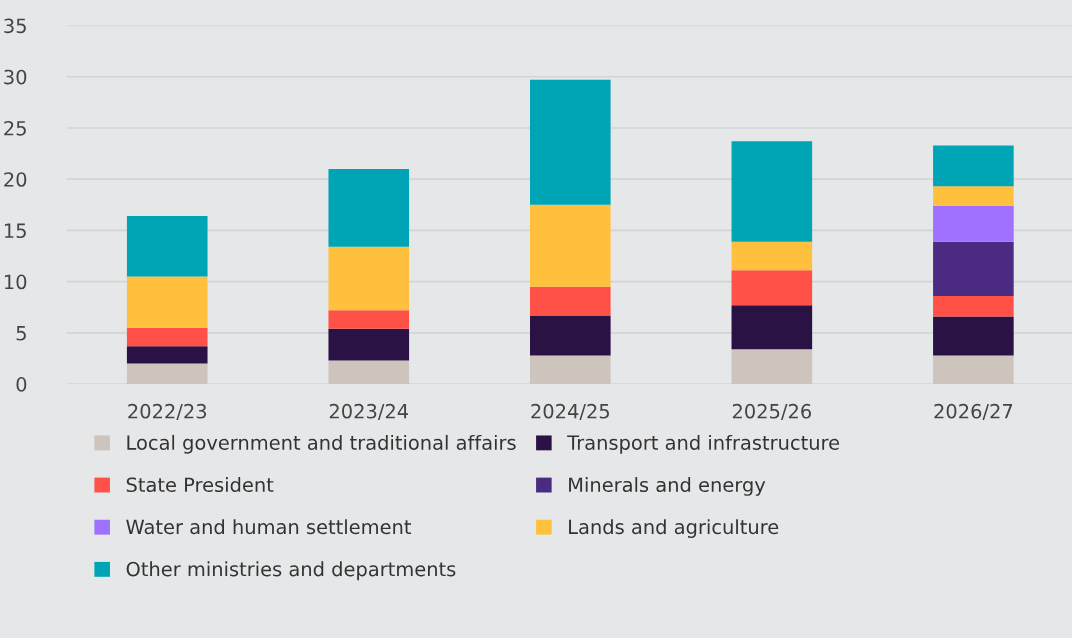 This screenshot has width=1072, height=638. I want to click on y-tick-label: 20, so click(15, 179).